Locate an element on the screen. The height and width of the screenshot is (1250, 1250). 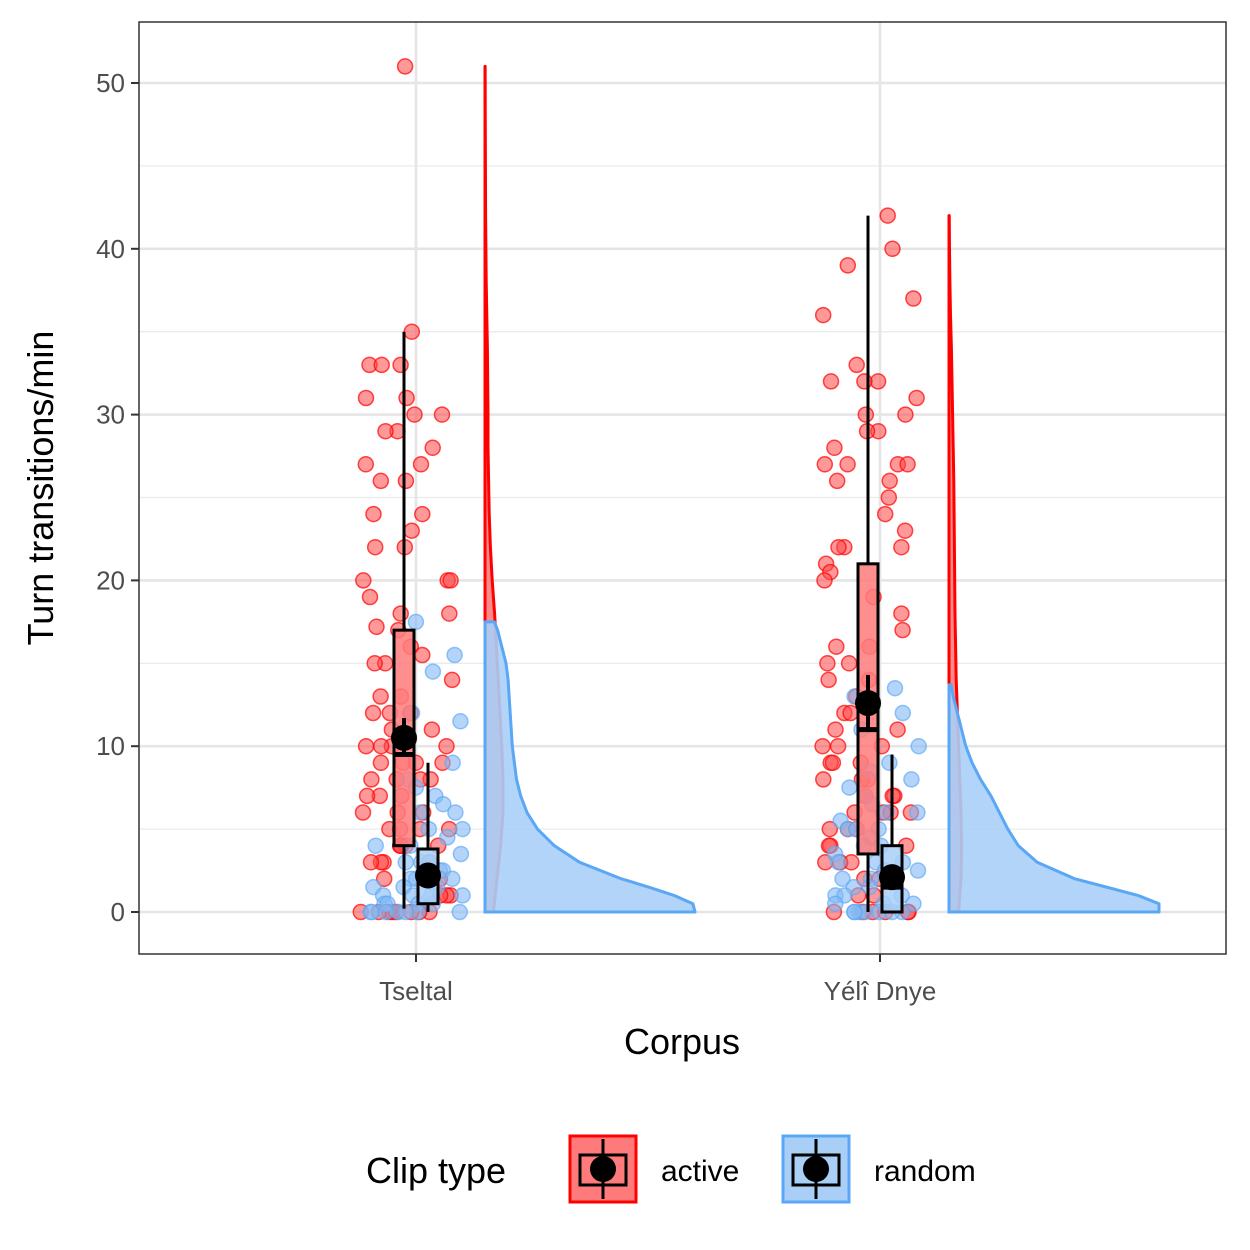
y-tick-label: 30 is located at coordinates (110, 415).